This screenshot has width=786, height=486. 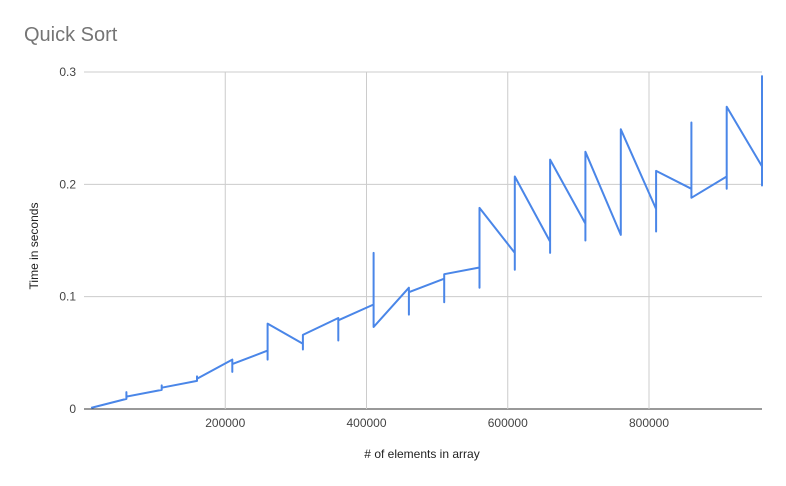 What do you see at coordinates (422, 454) in the screenshot?
I see `x-axis-label: # of elements in array` at bounding box center [422, 454].